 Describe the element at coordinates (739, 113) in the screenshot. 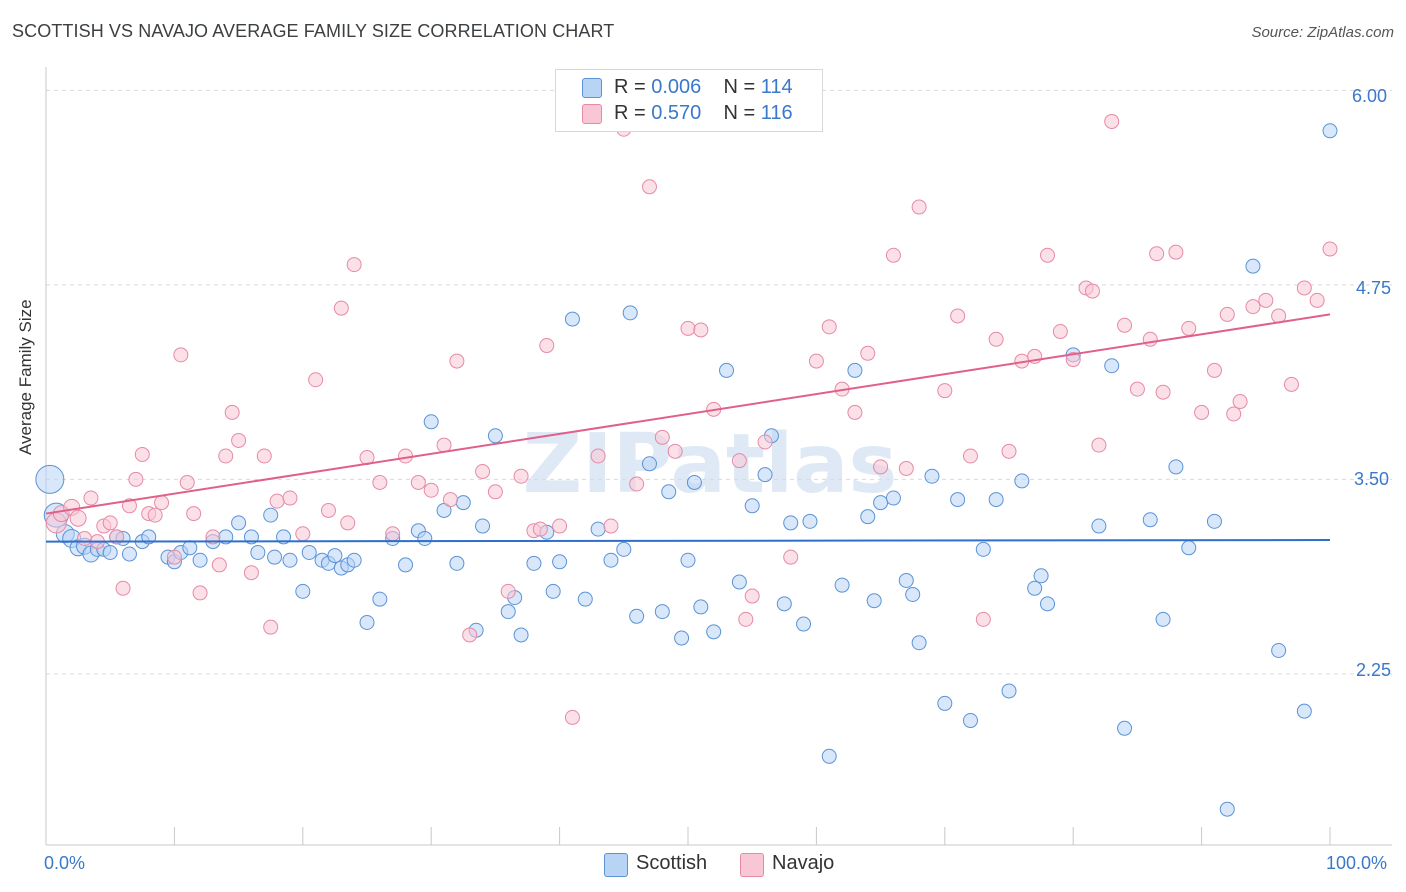

I see `n-label: N =` at that location.